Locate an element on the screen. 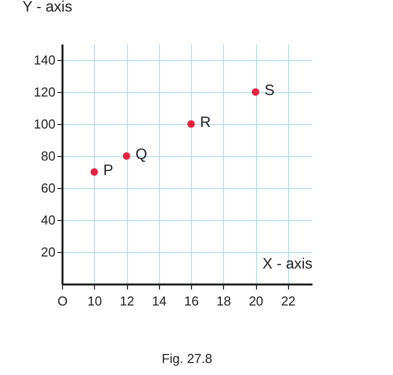 The width and height of the screenshot is (393, 375). x-axis-title: X - axis is located at coordinates (287, 264).